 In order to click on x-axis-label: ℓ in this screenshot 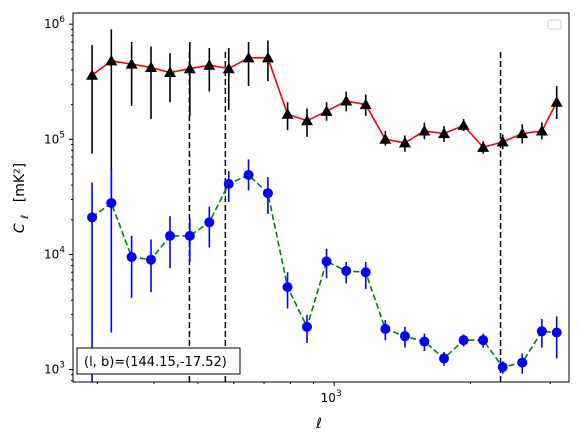, I will do `click(318, 424)`.